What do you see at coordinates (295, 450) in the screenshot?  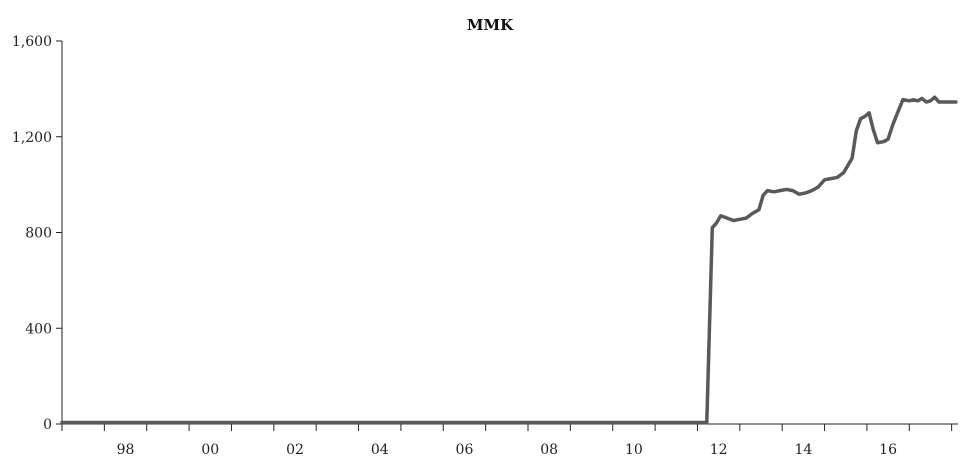 I see `x-tick-label: 02` at bounding box center [295, 450].